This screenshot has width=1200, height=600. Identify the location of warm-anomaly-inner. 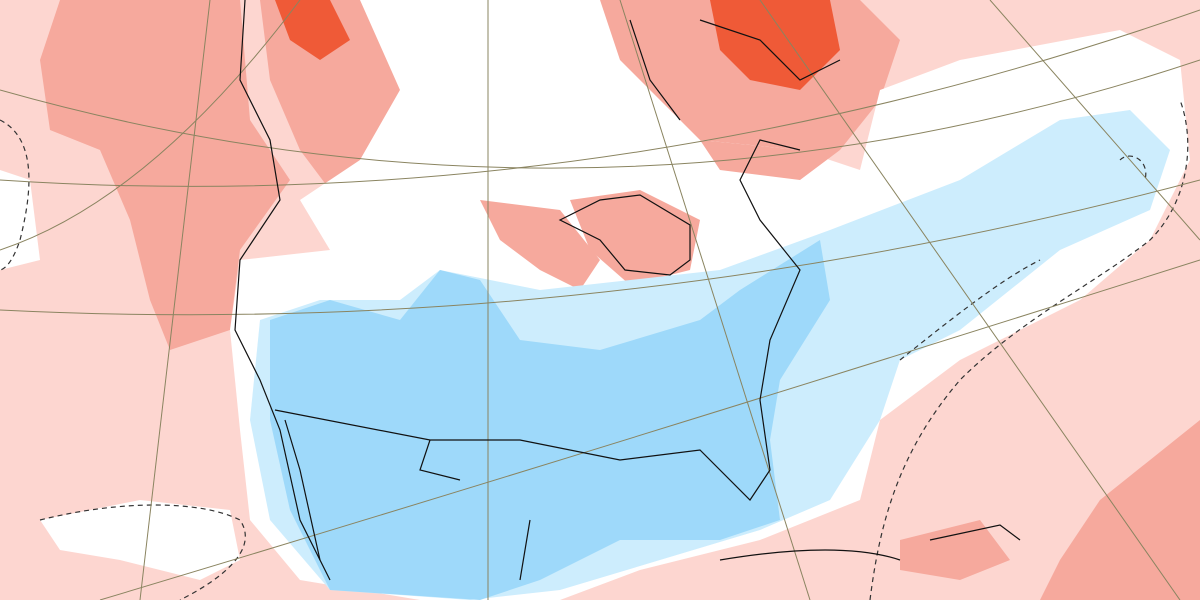
(660, 215).